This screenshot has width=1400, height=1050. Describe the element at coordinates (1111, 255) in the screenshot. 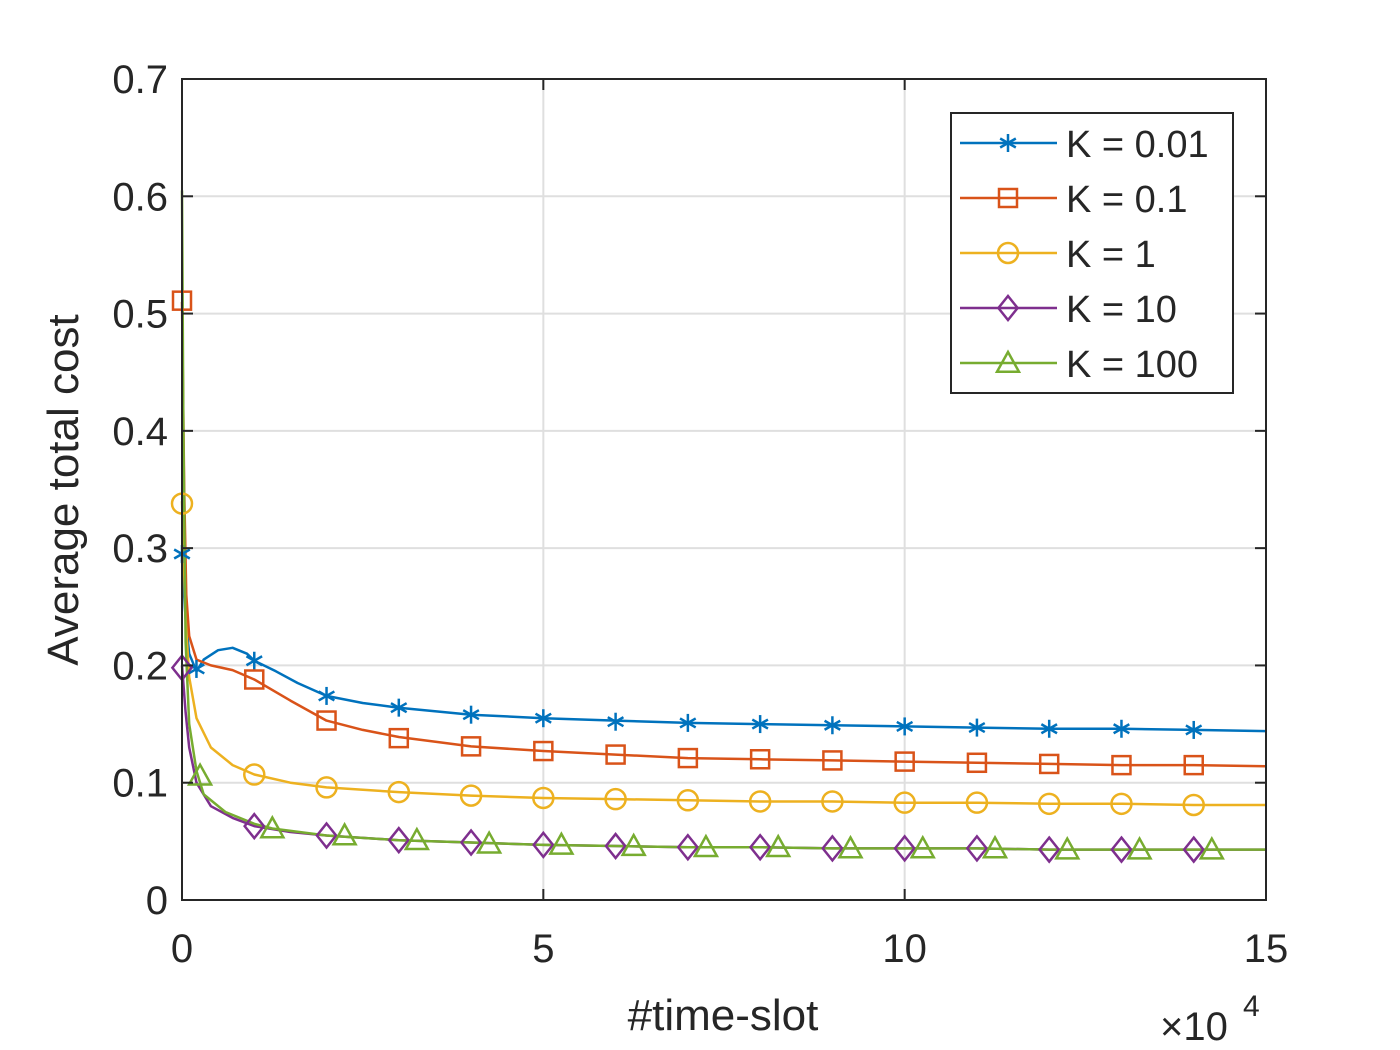

I see `legend-label-2: K = 1` at that location.